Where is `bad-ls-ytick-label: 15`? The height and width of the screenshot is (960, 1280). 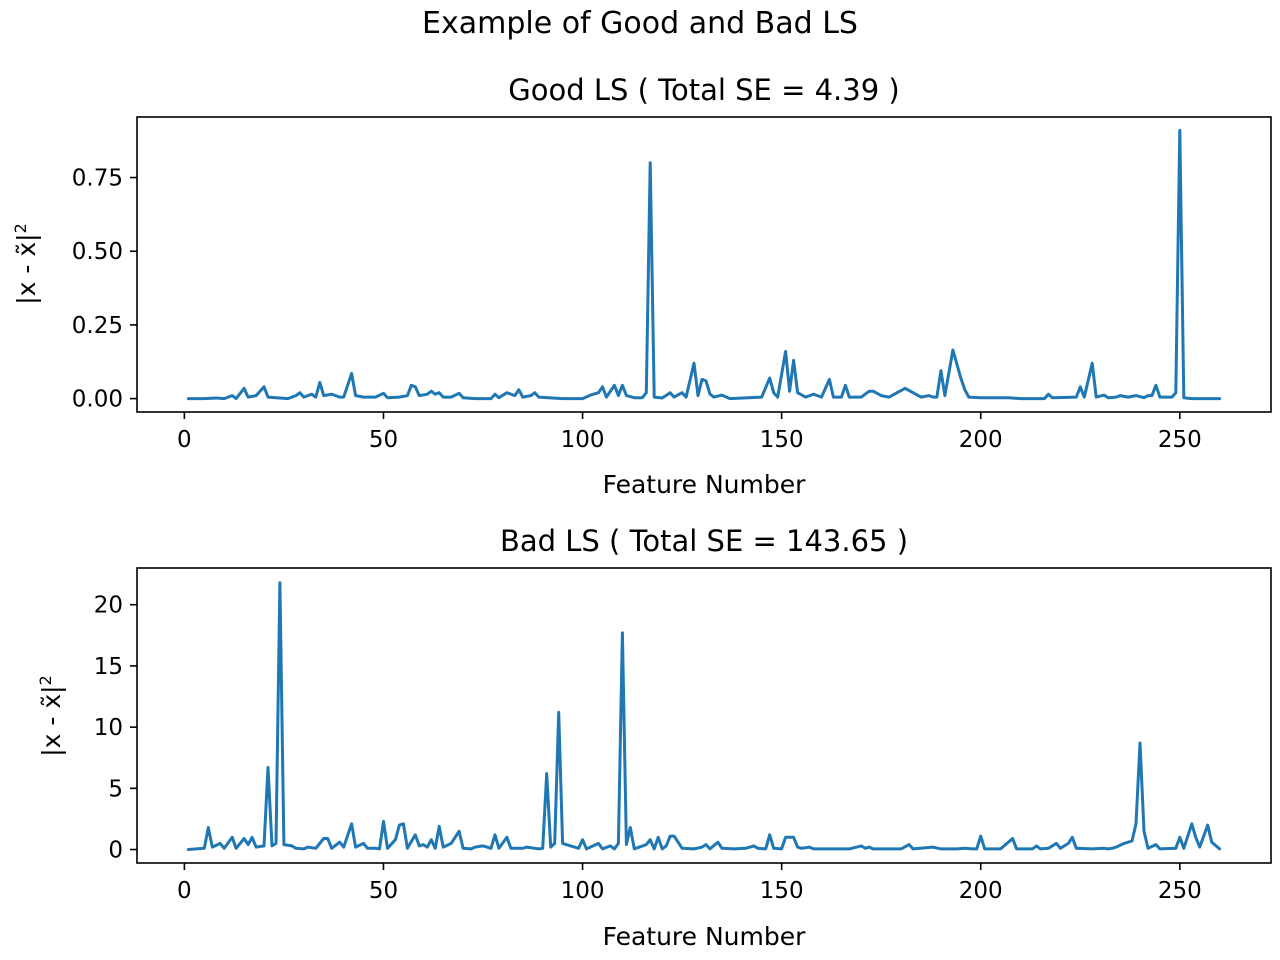 bad-ls-ytick-label: 15 is located at coordinates (108, 667).